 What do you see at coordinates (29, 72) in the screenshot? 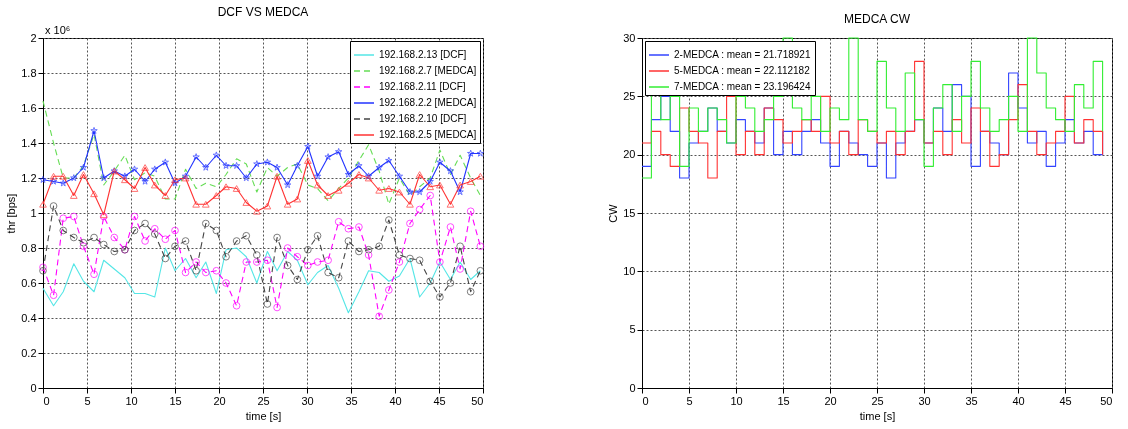
I see `y-tick-label: 1.8` at bounding box center [29, 72].